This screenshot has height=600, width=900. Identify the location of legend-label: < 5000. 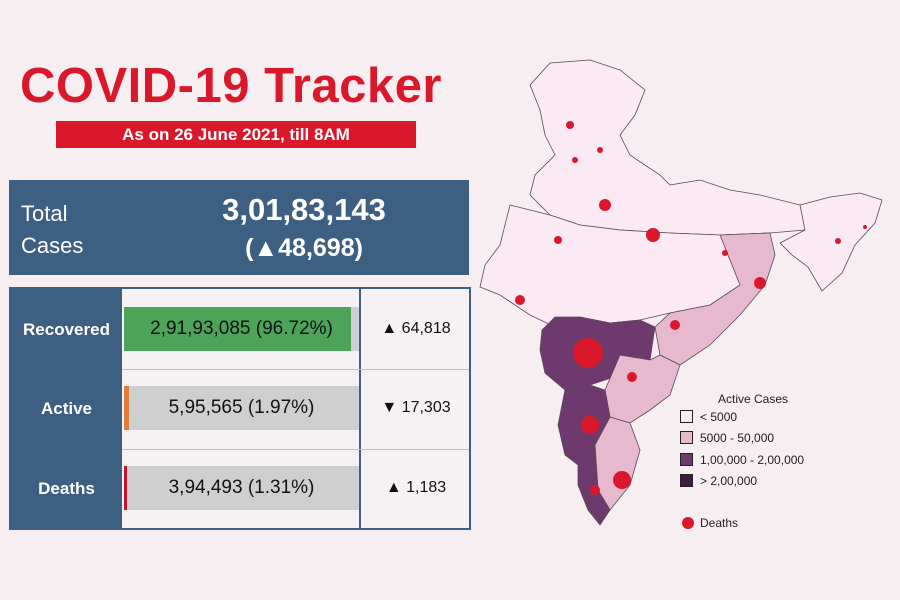
(719, 417).